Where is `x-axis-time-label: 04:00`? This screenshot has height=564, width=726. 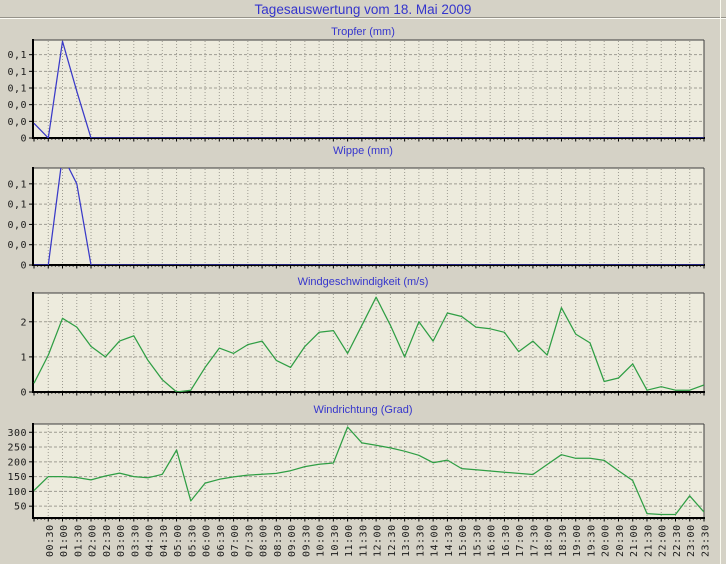
x-axis-time-label: 04:00 is located at coordinates (150, 540).